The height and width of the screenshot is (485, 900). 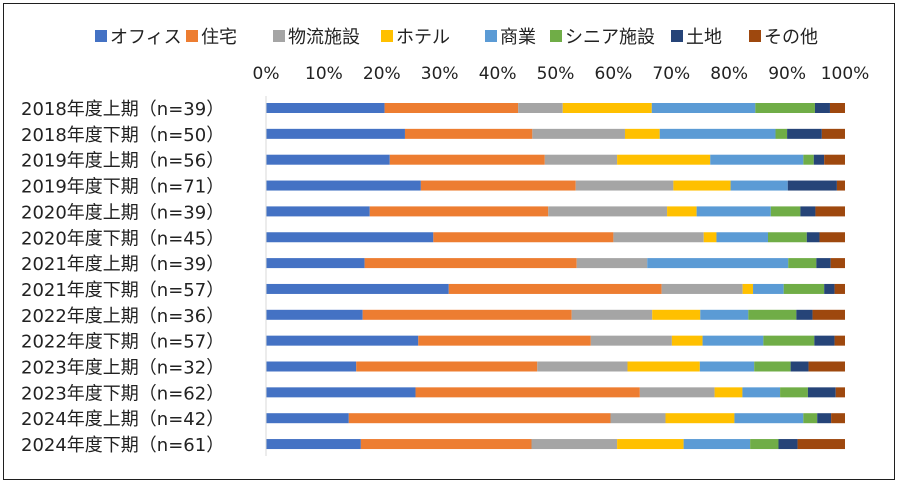 What do you see at coordinates (122, 109) in the screenshot?
I see `category-label: 2018年度上期（n=39）` at bounding box center [122, 109].